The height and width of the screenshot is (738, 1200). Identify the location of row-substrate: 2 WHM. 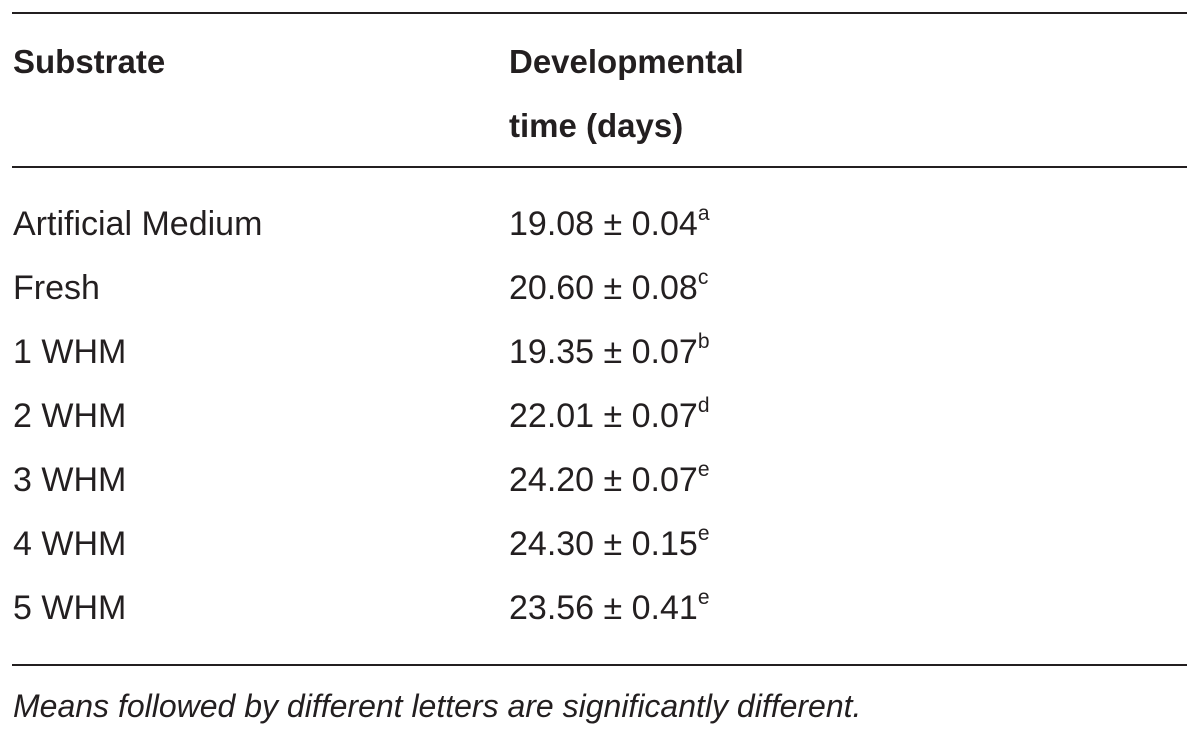
(70, 416).